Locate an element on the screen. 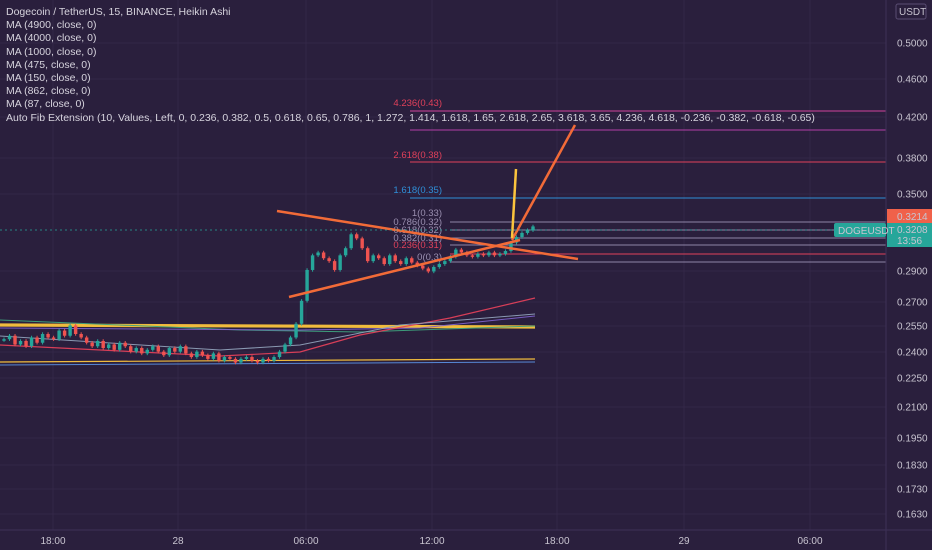  price-tick-label: 0.1730 is located at coordinates (912, 490).